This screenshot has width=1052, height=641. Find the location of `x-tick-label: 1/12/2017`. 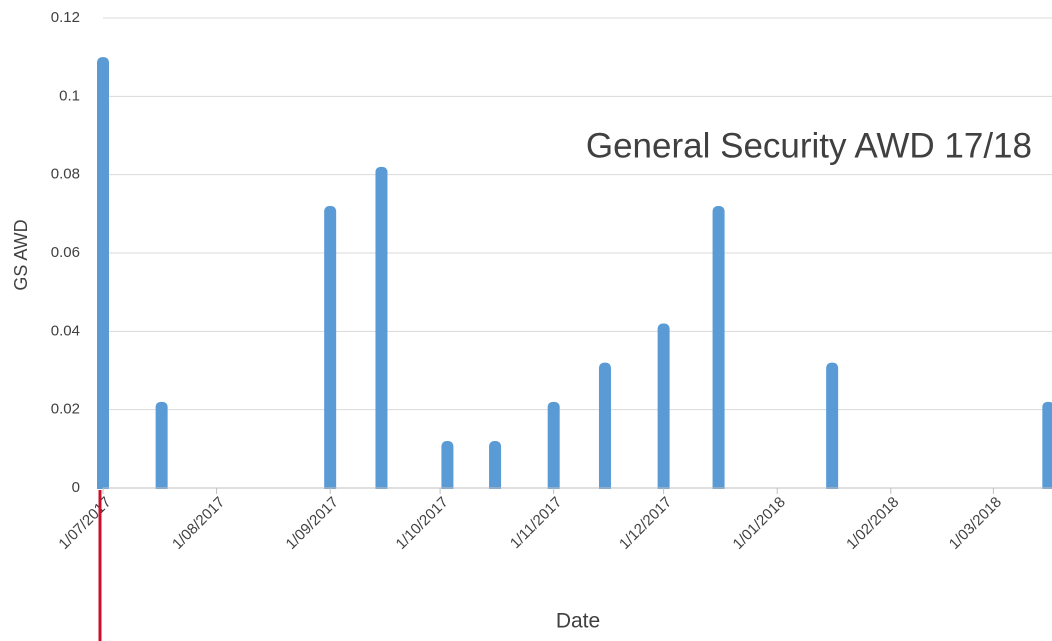

x-tick-label: 1/12/2017 is located at coordinates (645, 523).